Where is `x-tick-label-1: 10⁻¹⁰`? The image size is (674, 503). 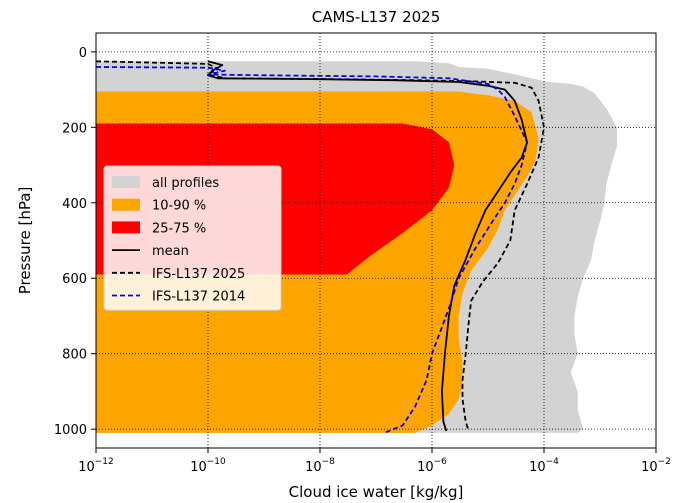 x-tick-label-1: 10⁻¹⁰ is located at coordinates (208, 466).